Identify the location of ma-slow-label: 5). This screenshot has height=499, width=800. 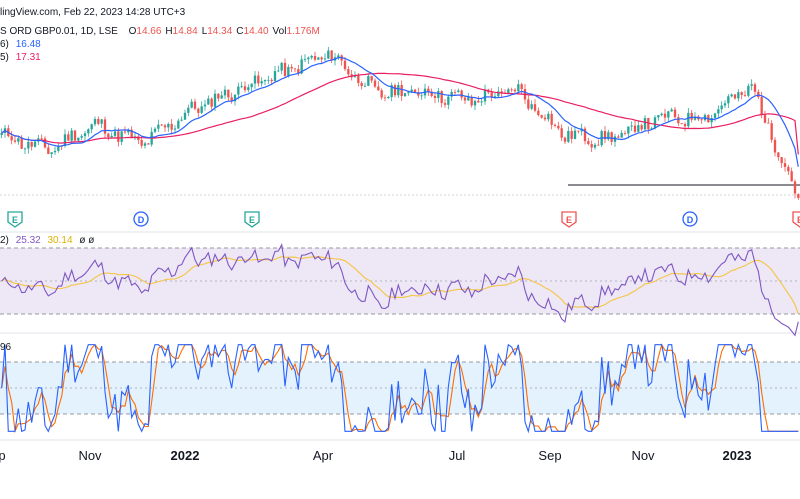
(4, 57).